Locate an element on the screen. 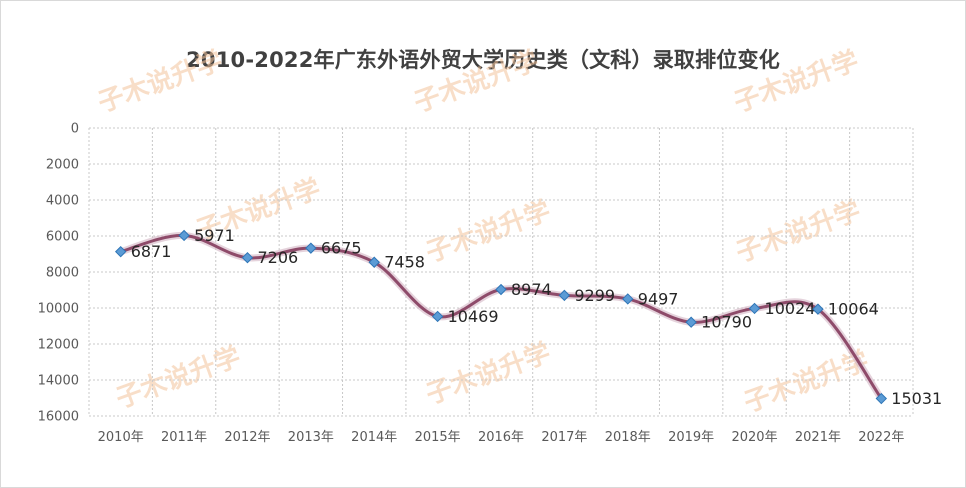 The image size is (966, 488). x-tick-label: 2012年 is located at coordinates (247, 437).